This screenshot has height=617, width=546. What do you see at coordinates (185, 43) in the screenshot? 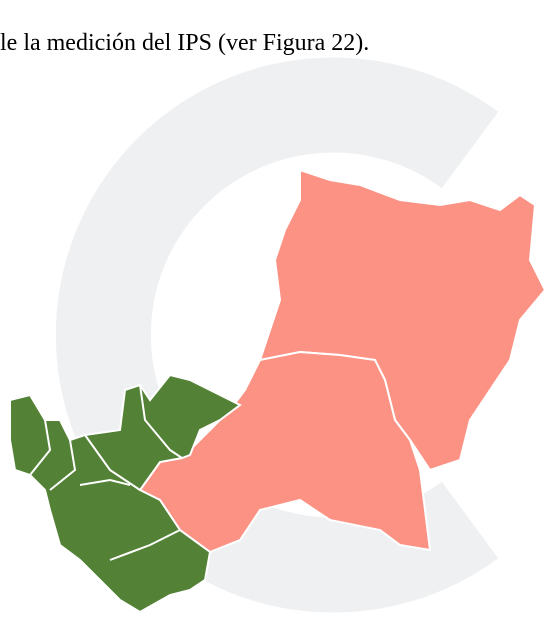
I see `caption: le la medición del IPS (ver Figura 22).` at bounding box center [185, 43].